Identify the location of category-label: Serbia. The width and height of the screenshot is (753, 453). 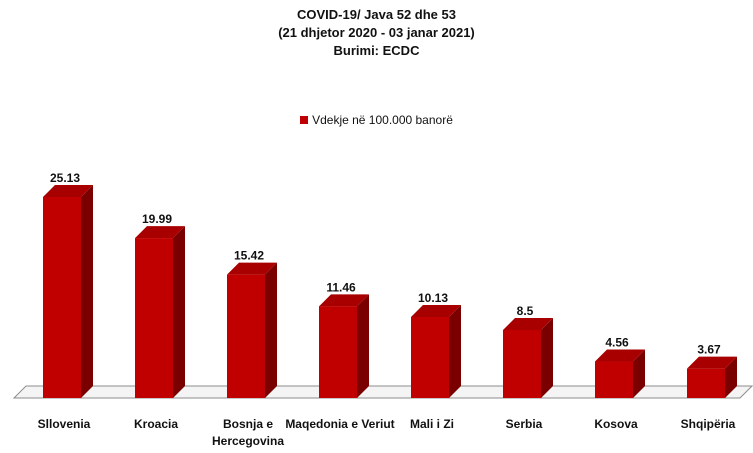
(524, 424).